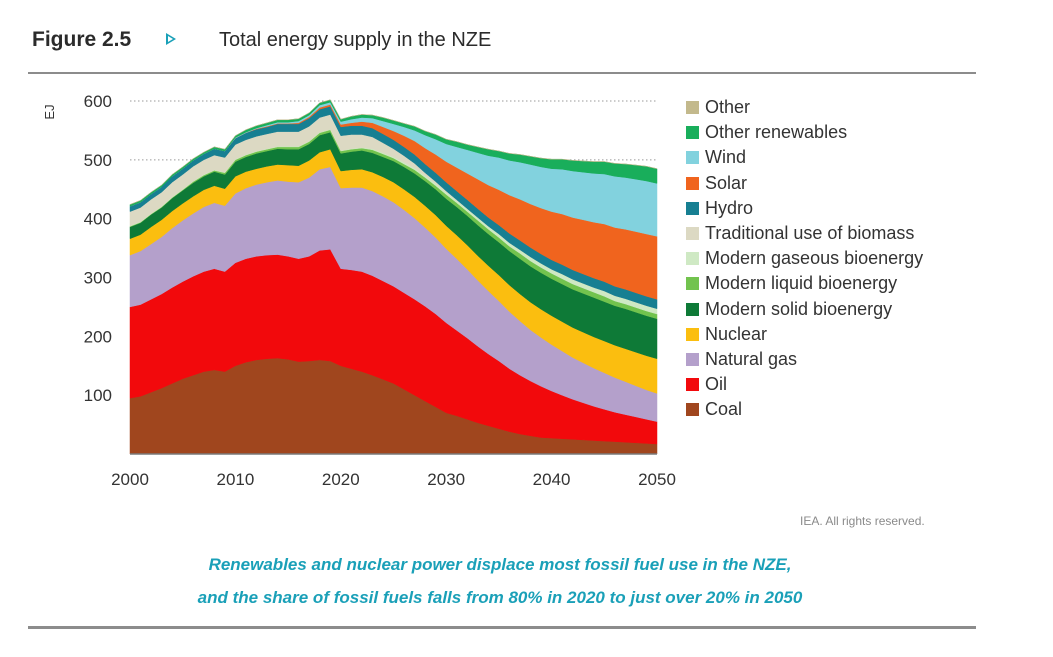  I want to click on y-tick-label-100: 100, so click(98, 395).